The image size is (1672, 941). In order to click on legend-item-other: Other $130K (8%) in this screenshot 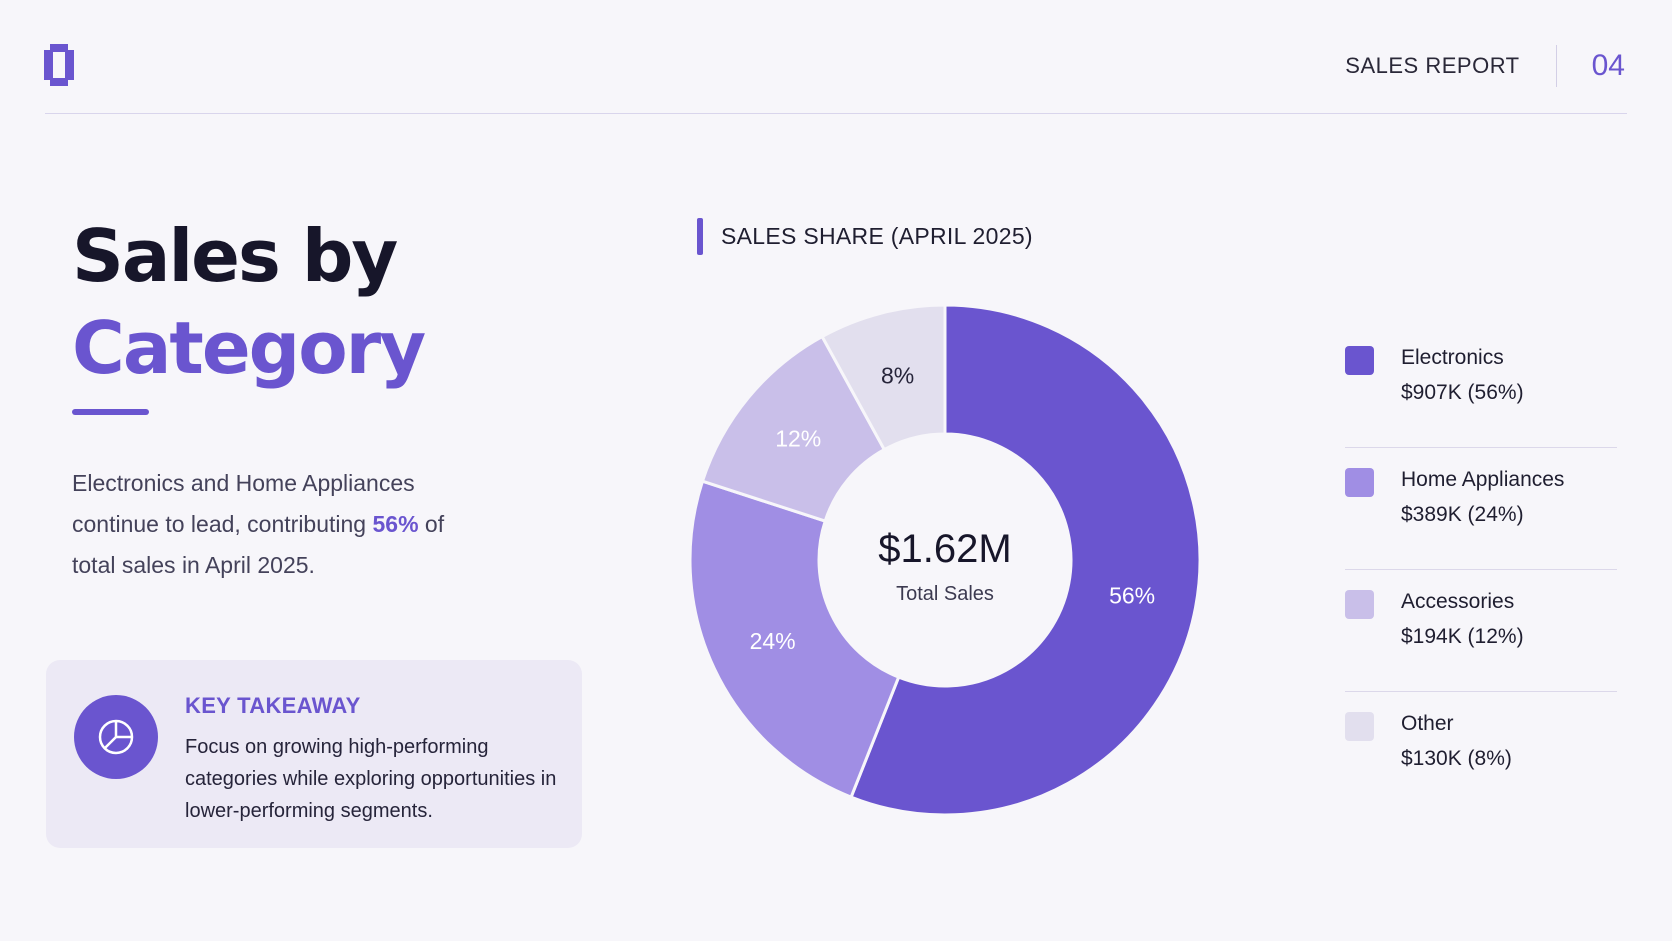, I will do `click(1481, 752)`.